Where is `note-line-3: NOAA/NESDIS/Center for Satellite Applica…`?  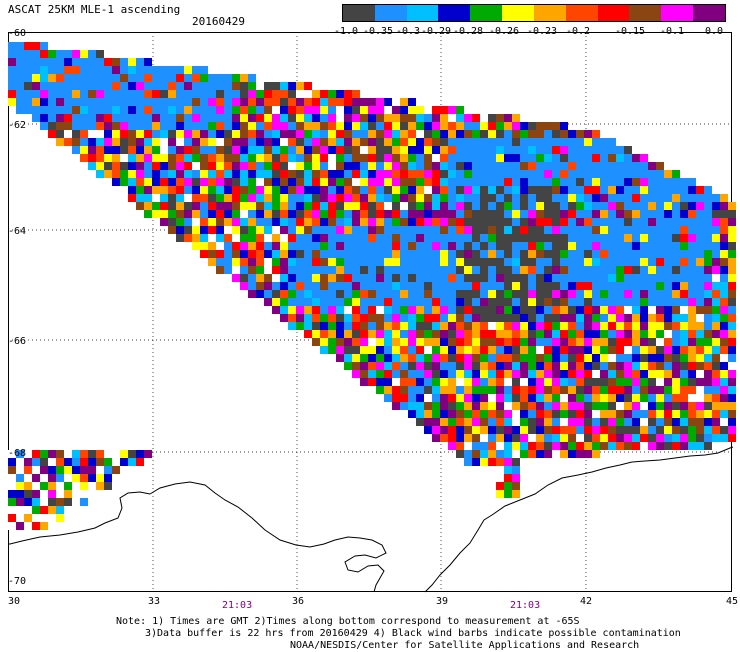
note-line-3: NOAA/NESDIS/Center for Satellite Applica… is located at coordinates (465, 645).